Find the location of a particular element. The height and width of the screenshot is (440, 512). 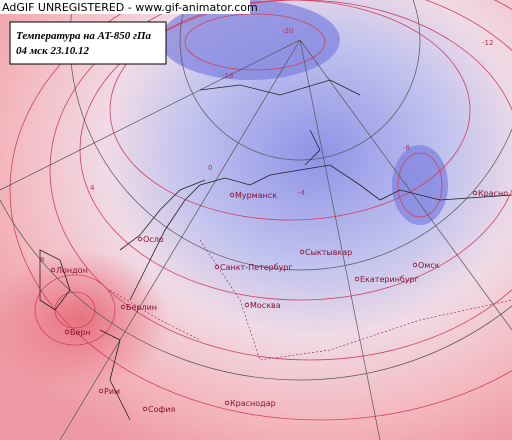

city-label: Берн is located at coordinates (80, 332).